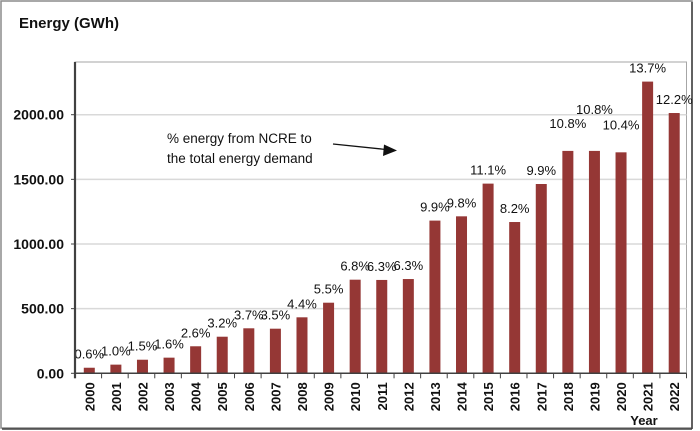 Image resolution: width=700 pixels, height=431 pixels. I want to click on data-label: 1.6%, so click(169, 344).